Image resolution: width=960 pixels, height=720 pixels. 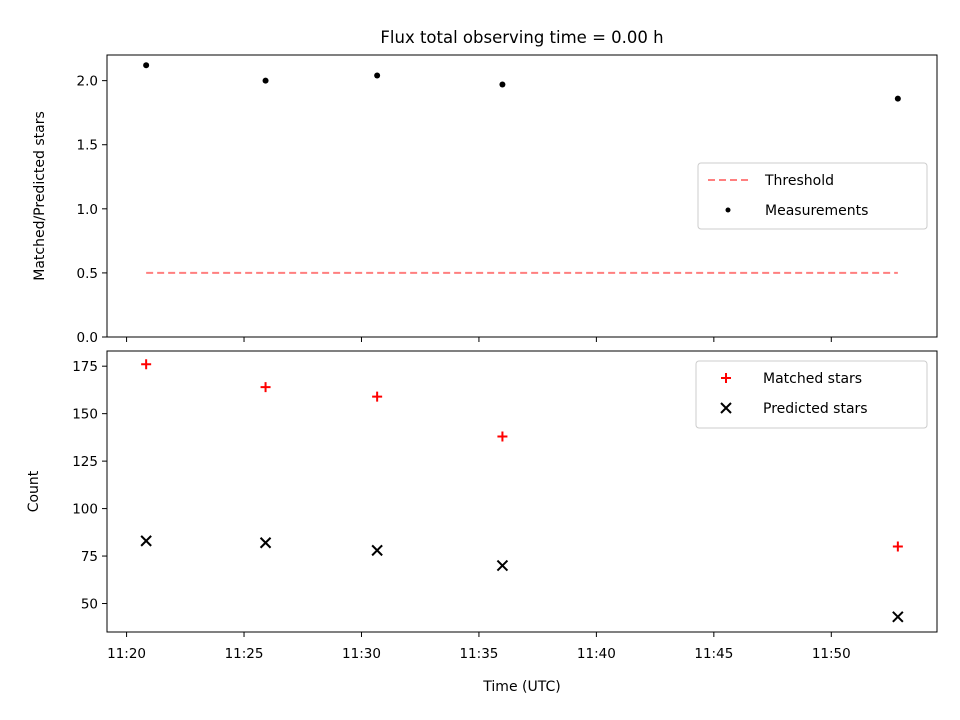 I want to click on x-tick-label: 11:30, so click(x=361, y=654).